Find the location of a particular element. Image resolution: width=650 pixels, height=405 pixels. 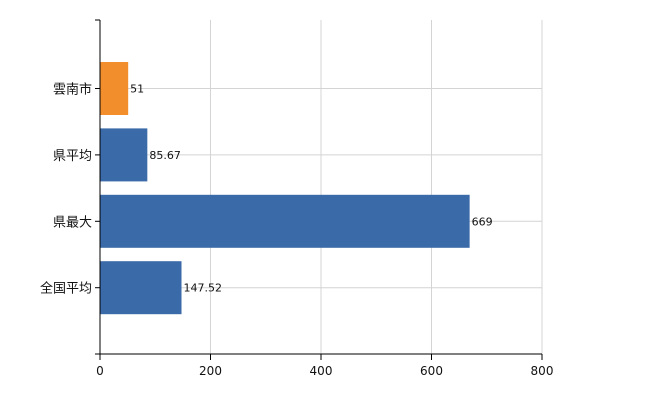

x-tick-label-200: 200 is located at coordinates (210, 371).